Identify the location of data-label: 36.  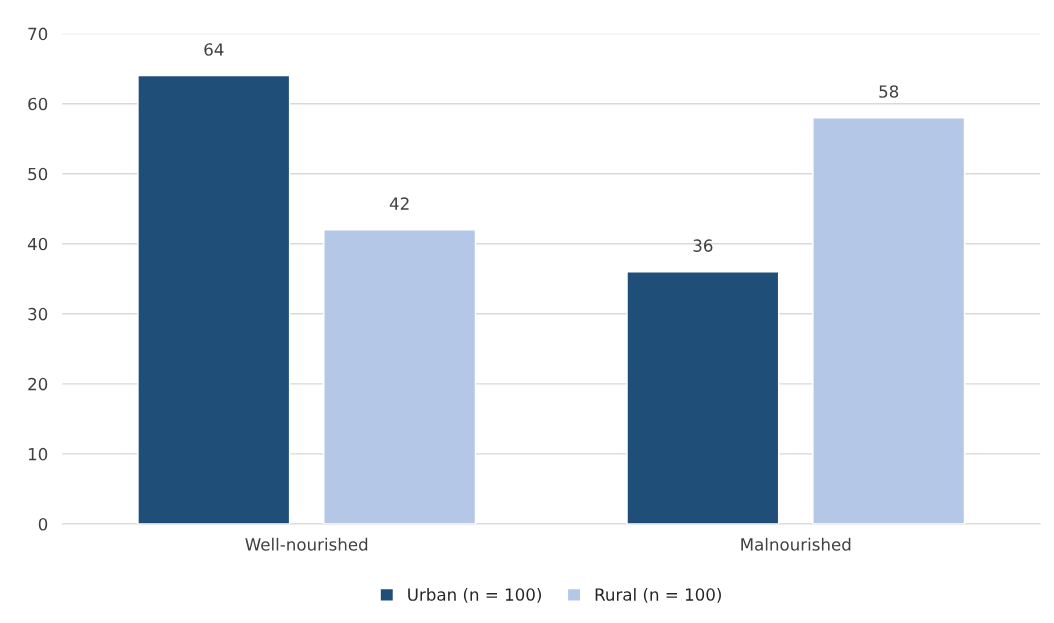
(703, 245).